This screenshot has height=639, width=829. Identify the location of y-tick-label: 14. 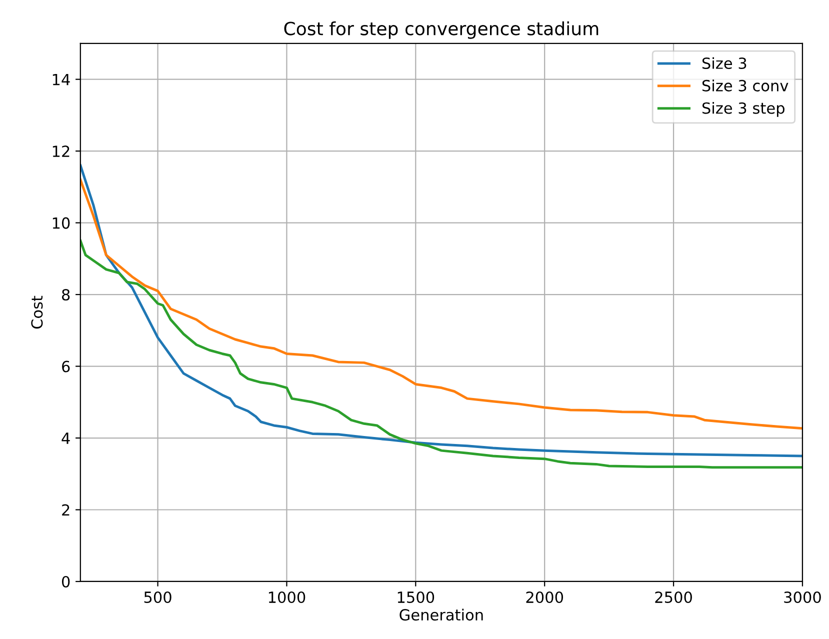
(61, 80).